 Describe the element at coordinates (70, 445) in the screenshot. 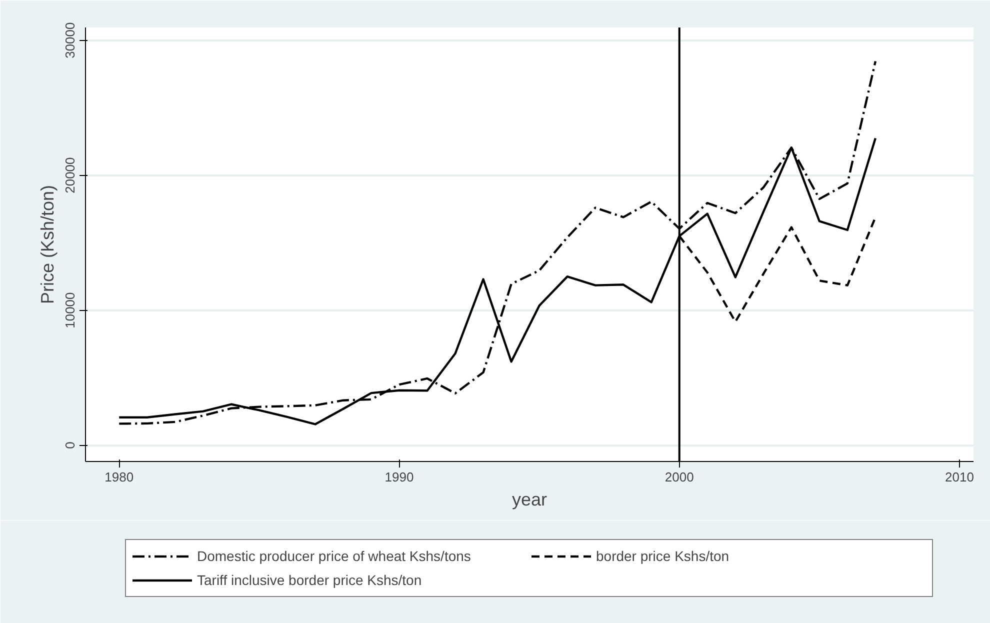

I see `y-tick-label: 0` at that location.